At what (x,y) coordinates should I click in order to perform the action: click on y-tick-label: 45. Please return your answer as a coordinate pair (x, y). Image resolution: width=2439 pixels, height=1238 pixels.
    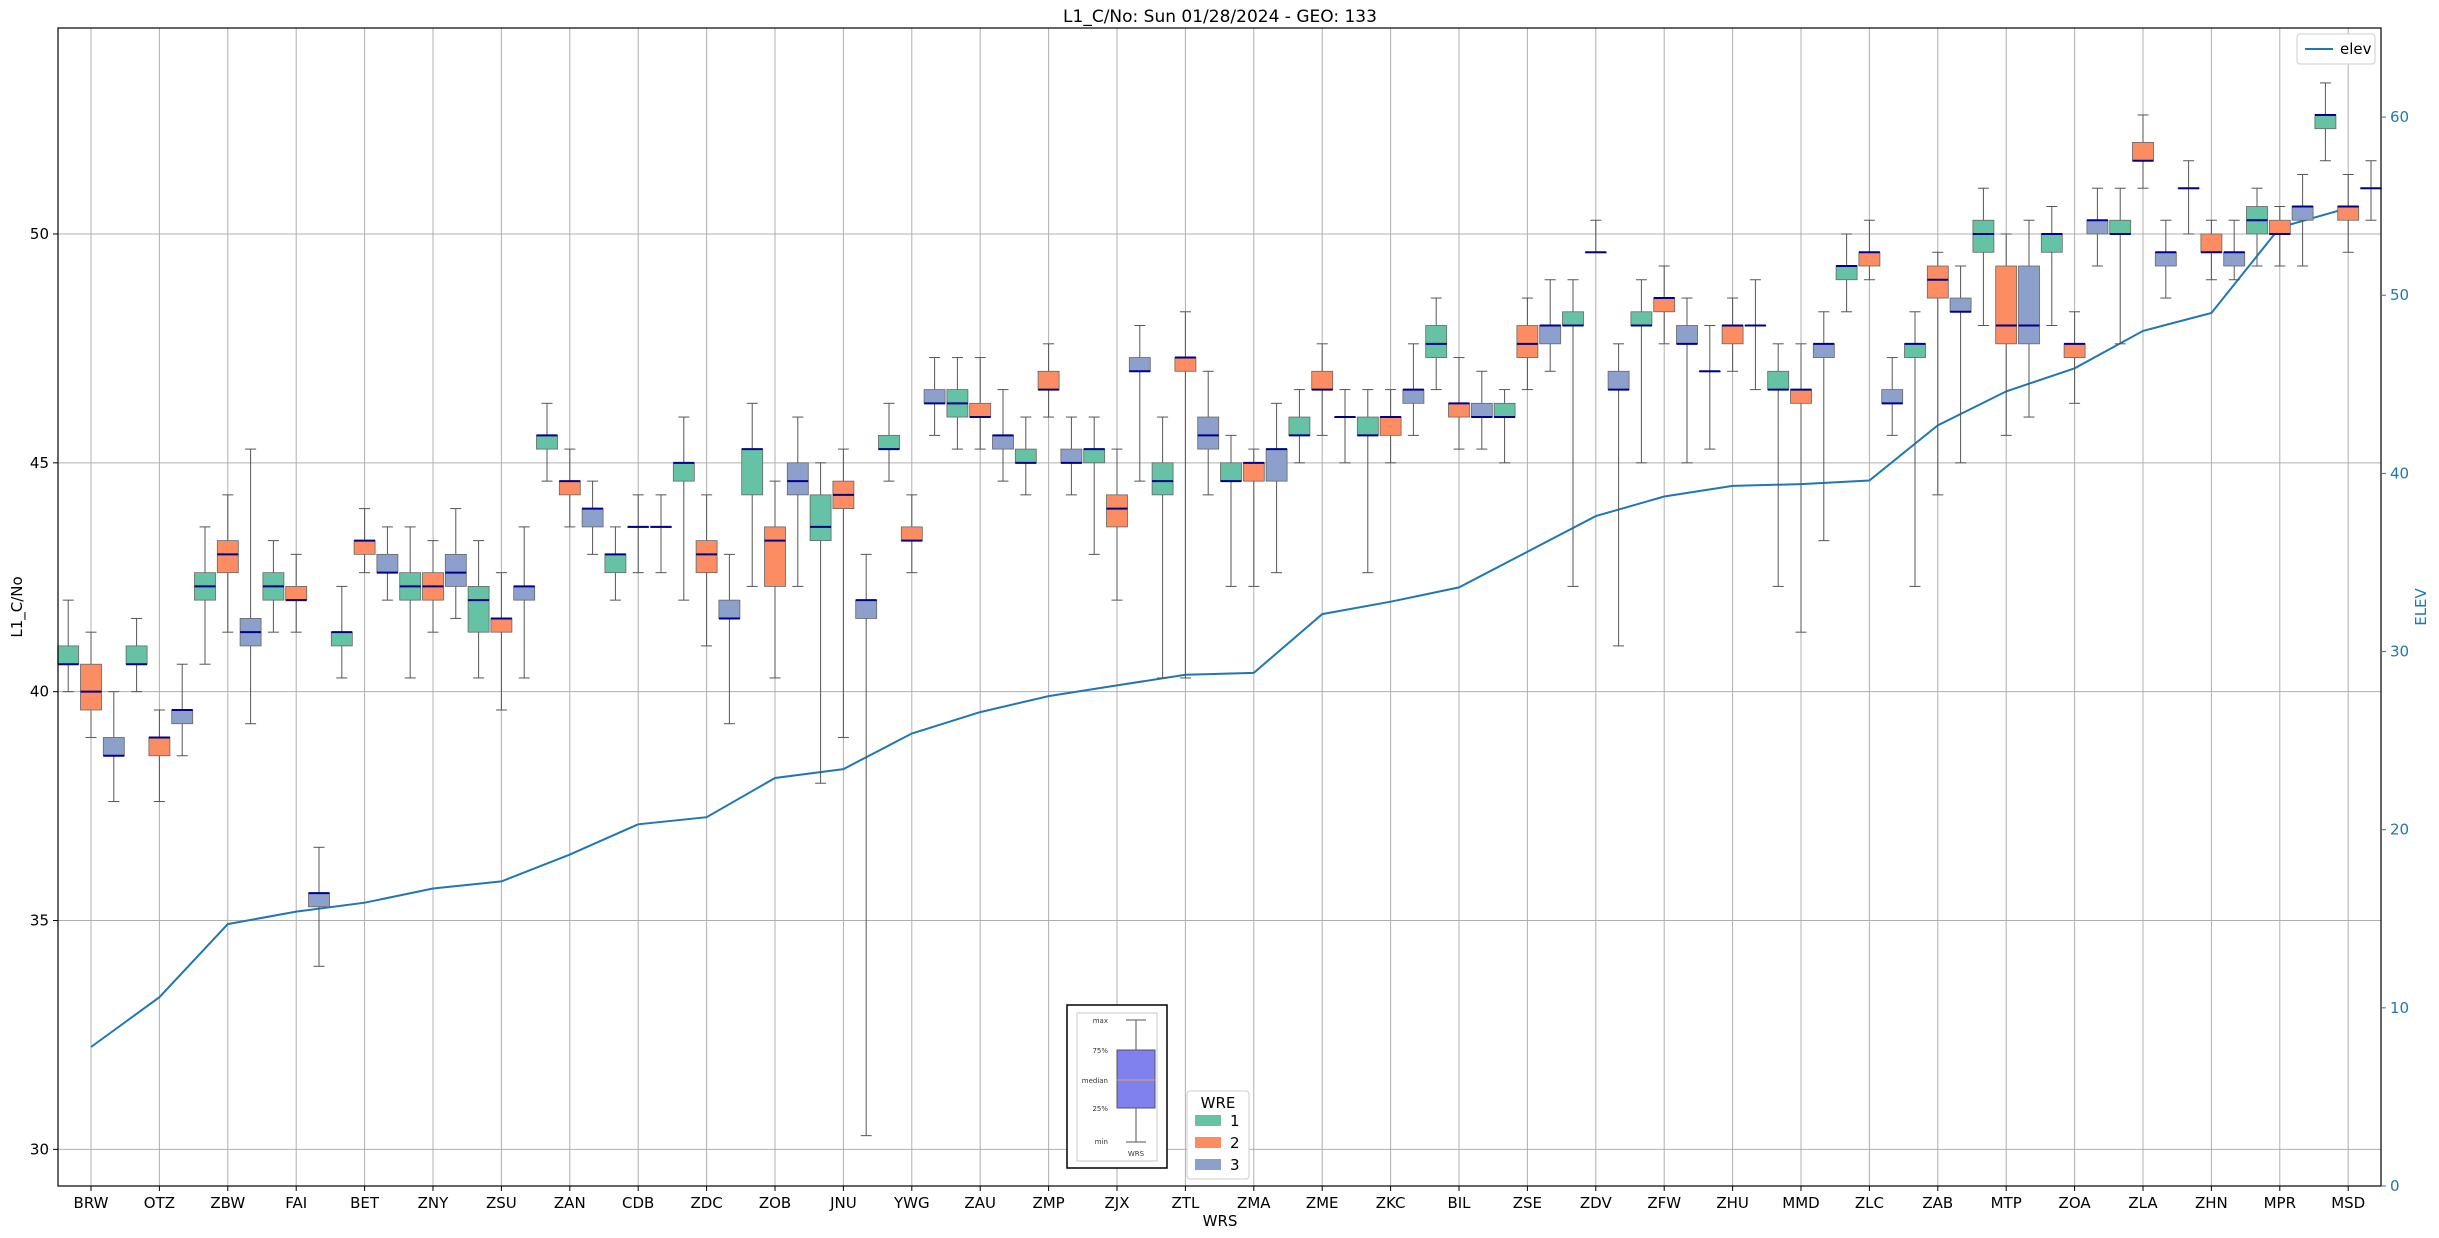
    Looking at the image, I should click on (39, 463).